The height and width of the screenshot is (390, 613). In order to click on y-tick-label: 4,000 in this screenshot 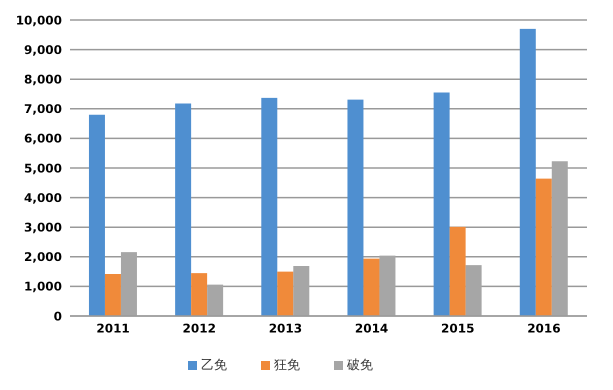, I will do `click(43, 197)`.